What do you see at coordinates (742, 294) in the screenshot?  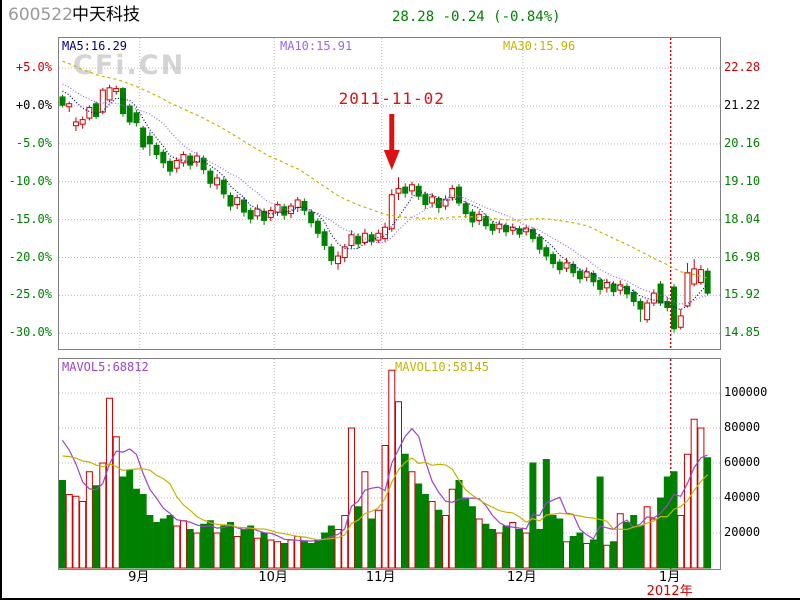 I see `price-tick-label: 15.92` at bounding box center [742, 294].